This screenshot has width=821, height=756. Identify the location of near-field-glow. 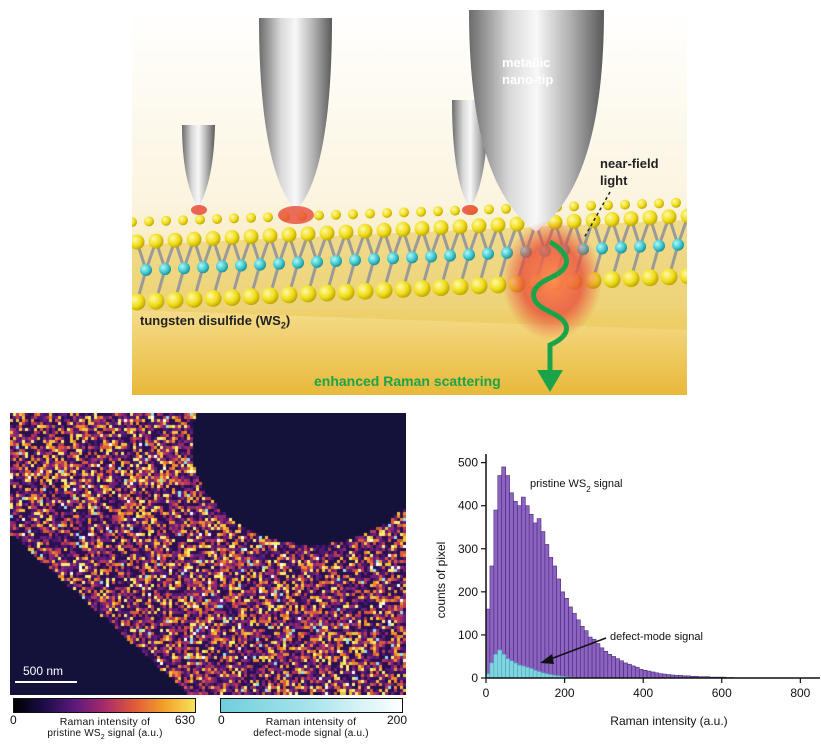
(552, 280).